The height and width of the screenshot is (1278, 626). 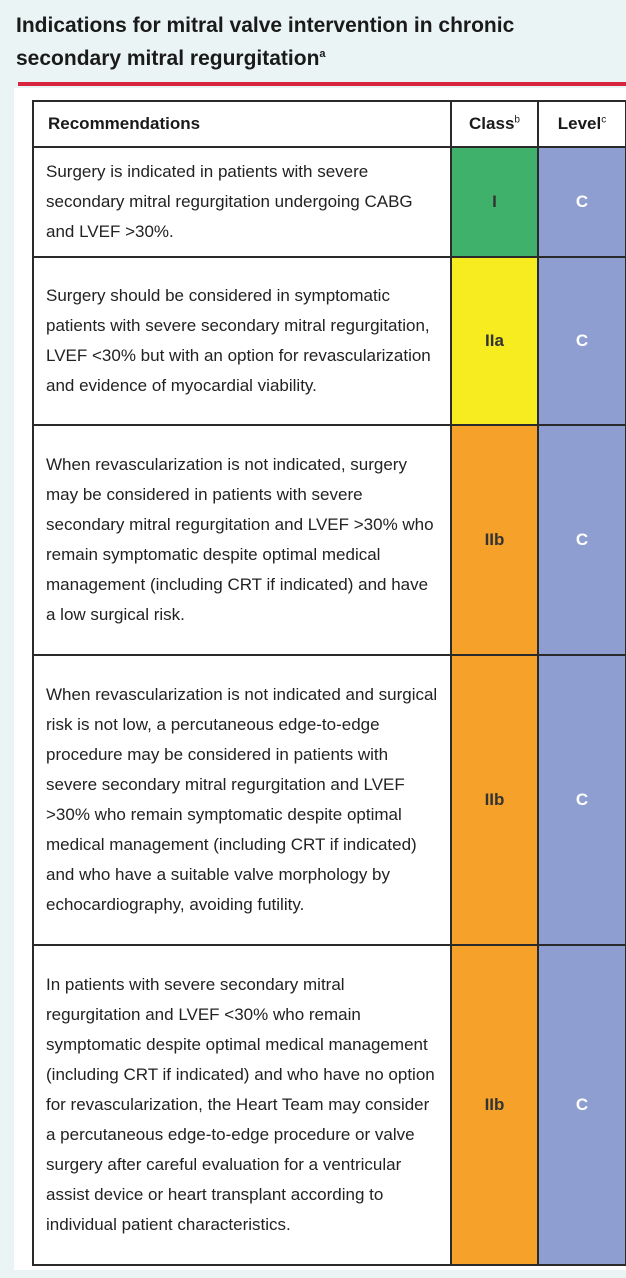 What do you see at coordinates (517, 120) in the screenshot?
I see `header-class-footnote: b` at bounding box center [517, 120].